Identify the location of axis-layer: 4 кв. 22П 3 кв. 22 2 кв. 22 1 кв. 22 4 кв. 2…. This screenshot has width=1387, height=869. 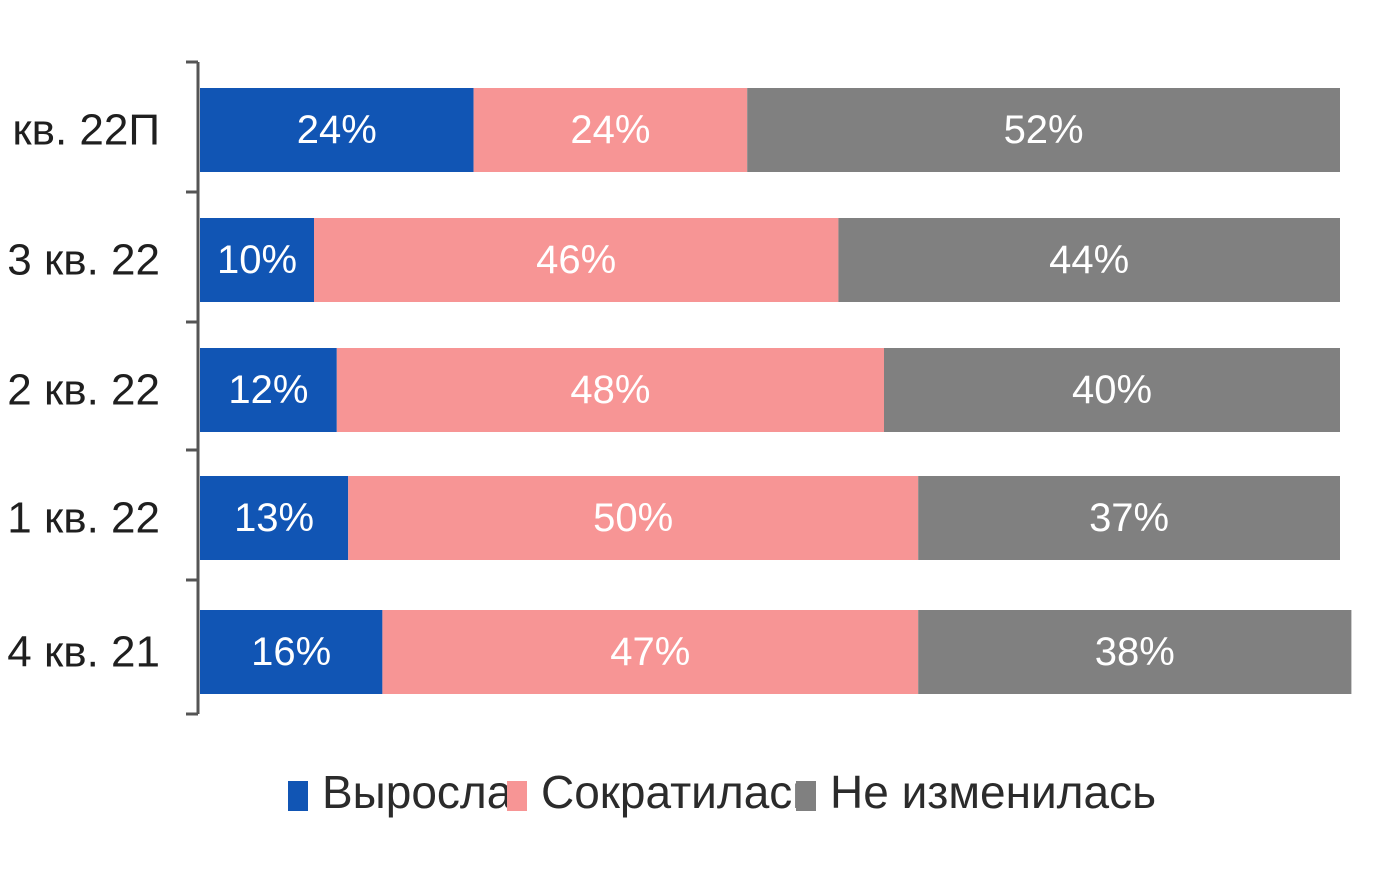
(100, 388).